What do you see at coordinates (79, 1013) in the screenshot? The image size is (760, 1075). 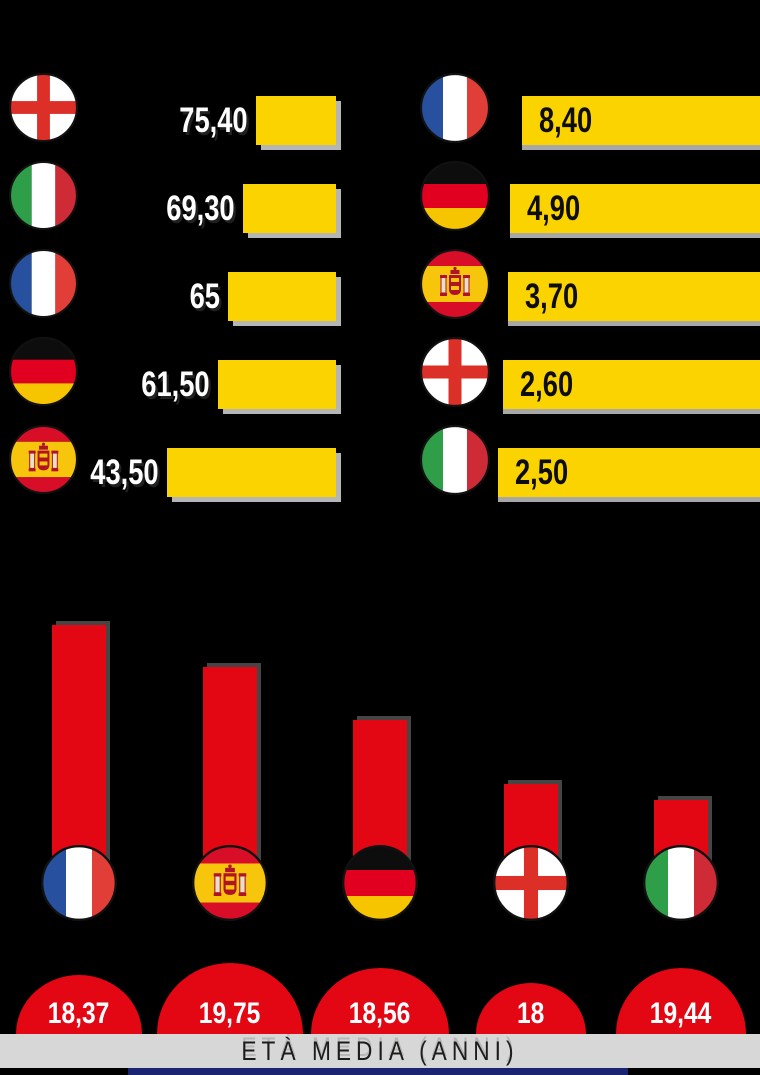 I see `age-value-france: 18,37` at bounding box center [79, 1013].